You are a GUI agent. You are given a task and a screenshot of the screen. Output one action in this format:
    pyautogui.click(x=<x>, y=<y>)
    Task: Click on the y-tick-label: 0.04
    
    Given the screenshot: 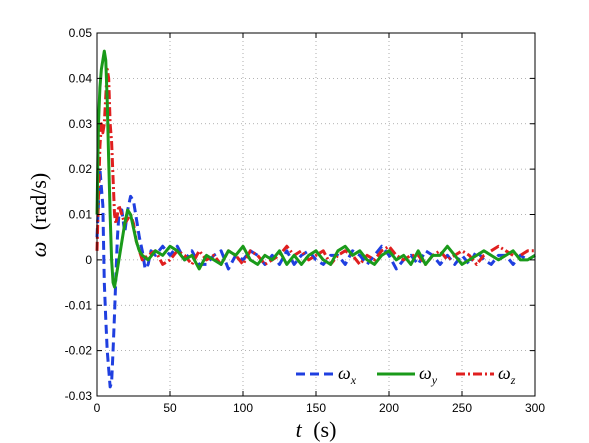 What is the action you would take?
    pyautogui.click(x=81, y=78)
    